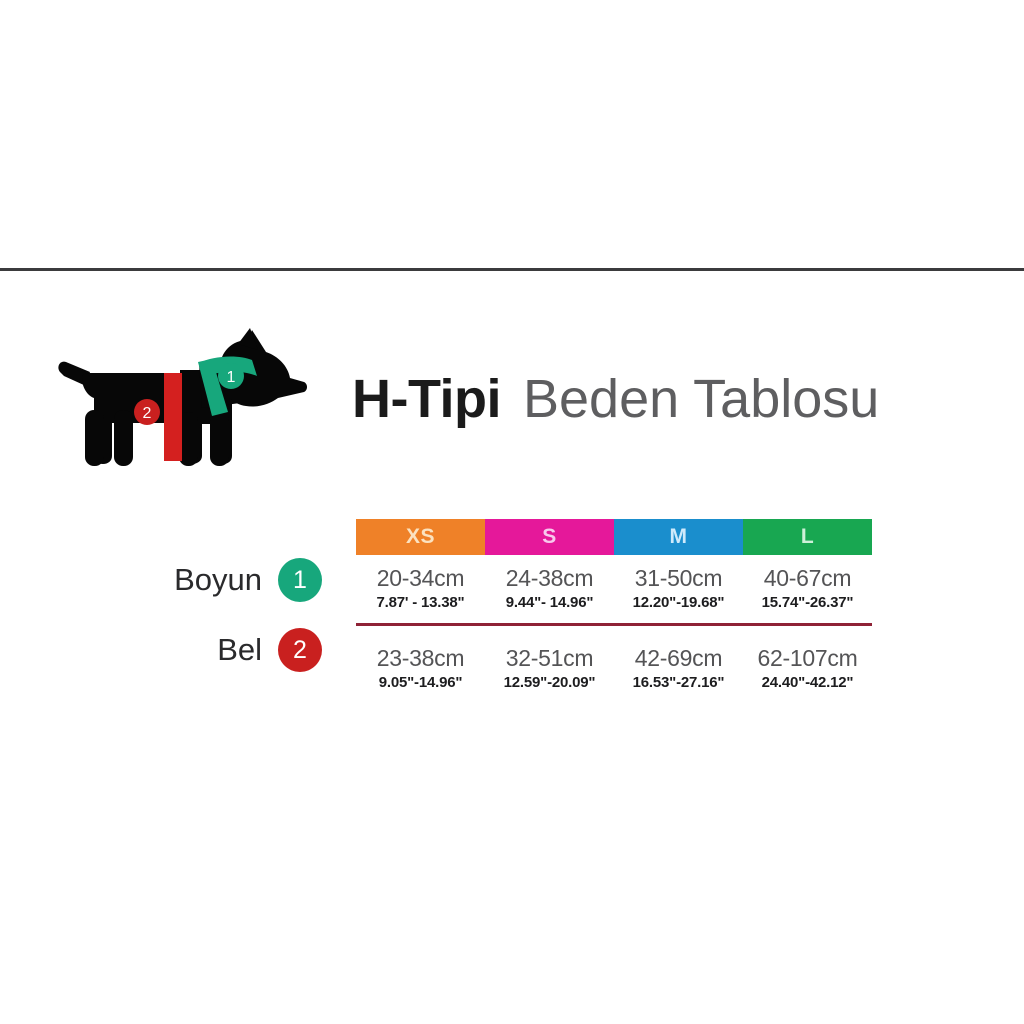 The width and height of the screenshot is (1024, 1024). Describe the element at coordinates (678, 658) in the screenshot. I see `value-cm: 42-69cm` at that location.